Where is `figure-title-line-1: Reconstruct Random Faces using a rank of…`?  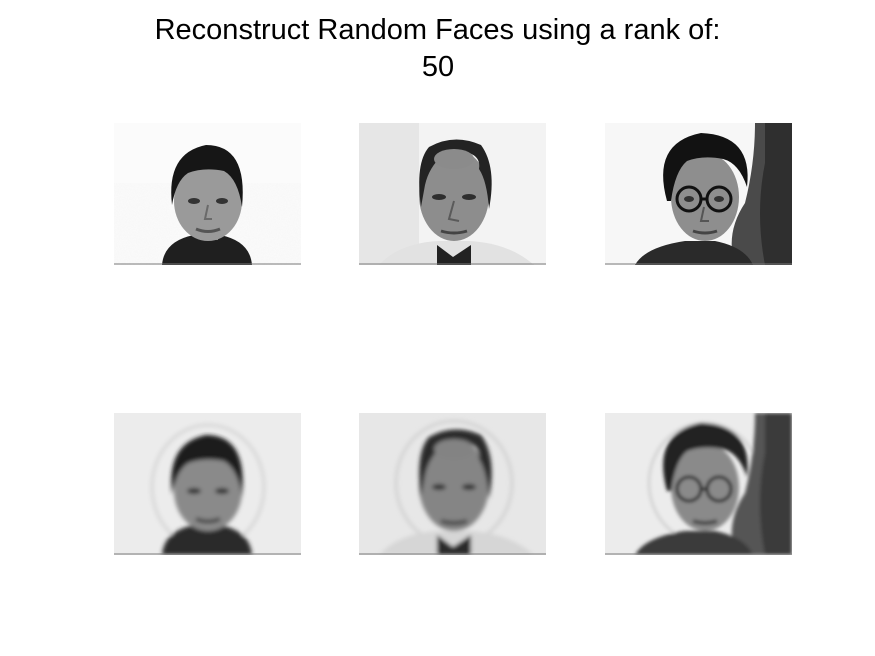
figure-title-line-1: Reconstruct Random Faces using a rank of… is located at coordinates (437, 30).